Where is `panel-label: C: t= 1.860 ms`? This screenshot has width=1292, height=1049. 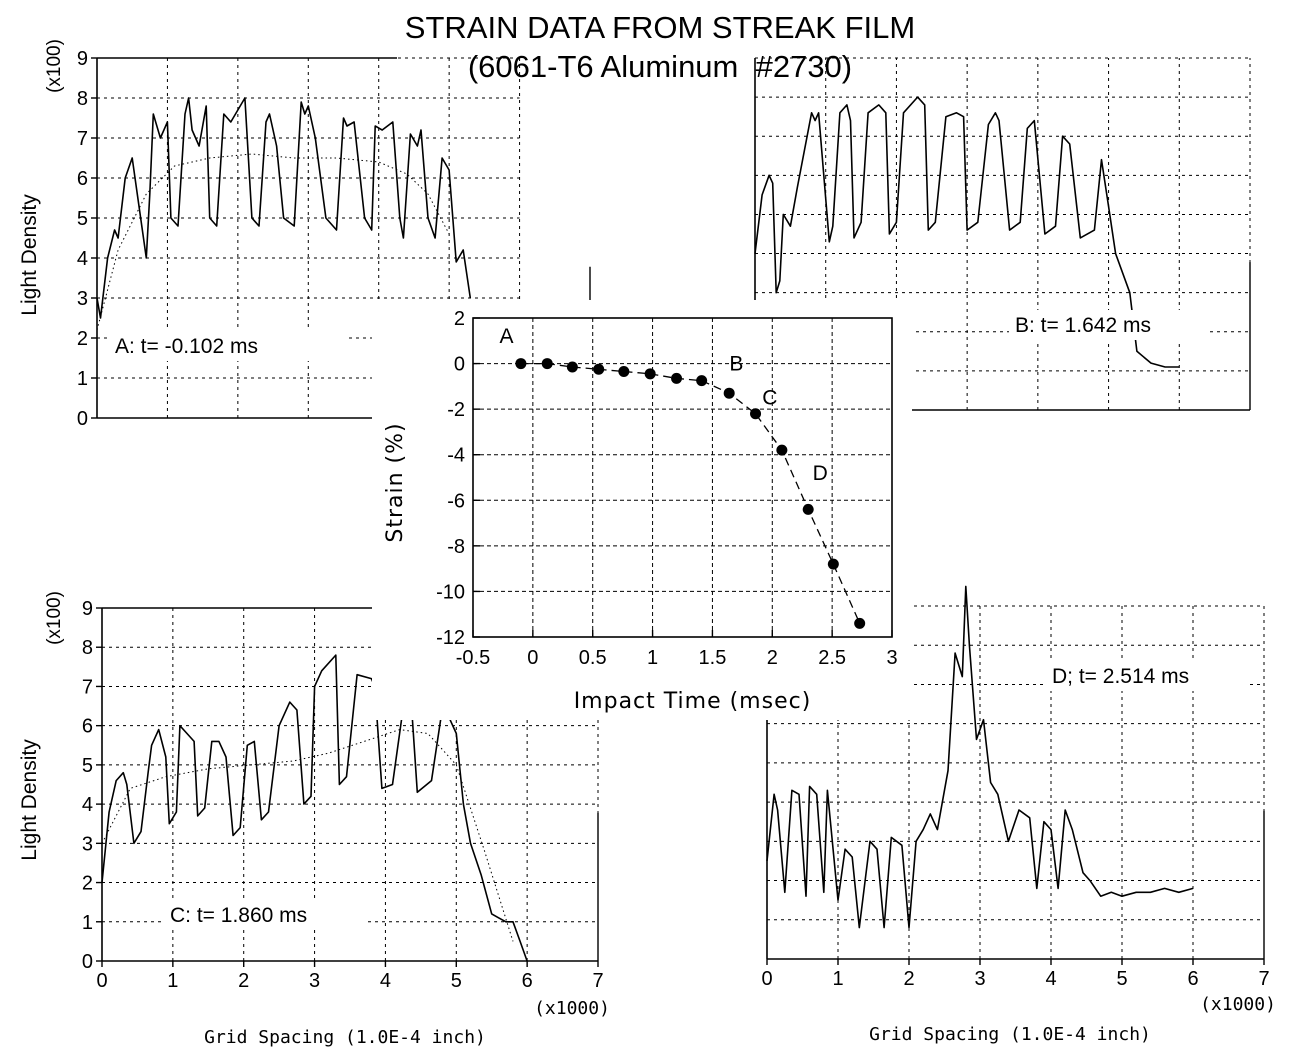 panel-label: C: t= 1.860 ms is located at coordinates (238, 915).